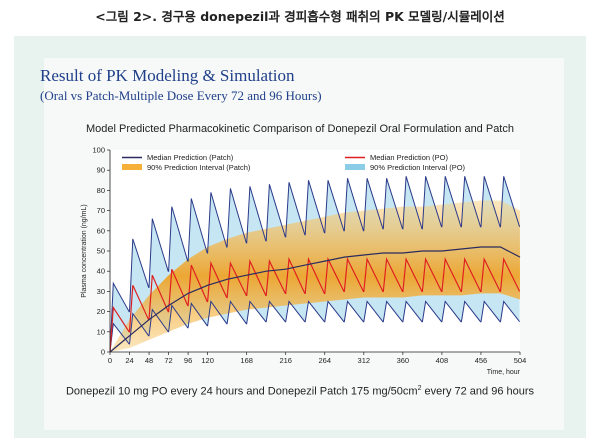  Describe the element at coordinates (101, 331) in the screenshot. I see `y-tick-label: 10` at that location.